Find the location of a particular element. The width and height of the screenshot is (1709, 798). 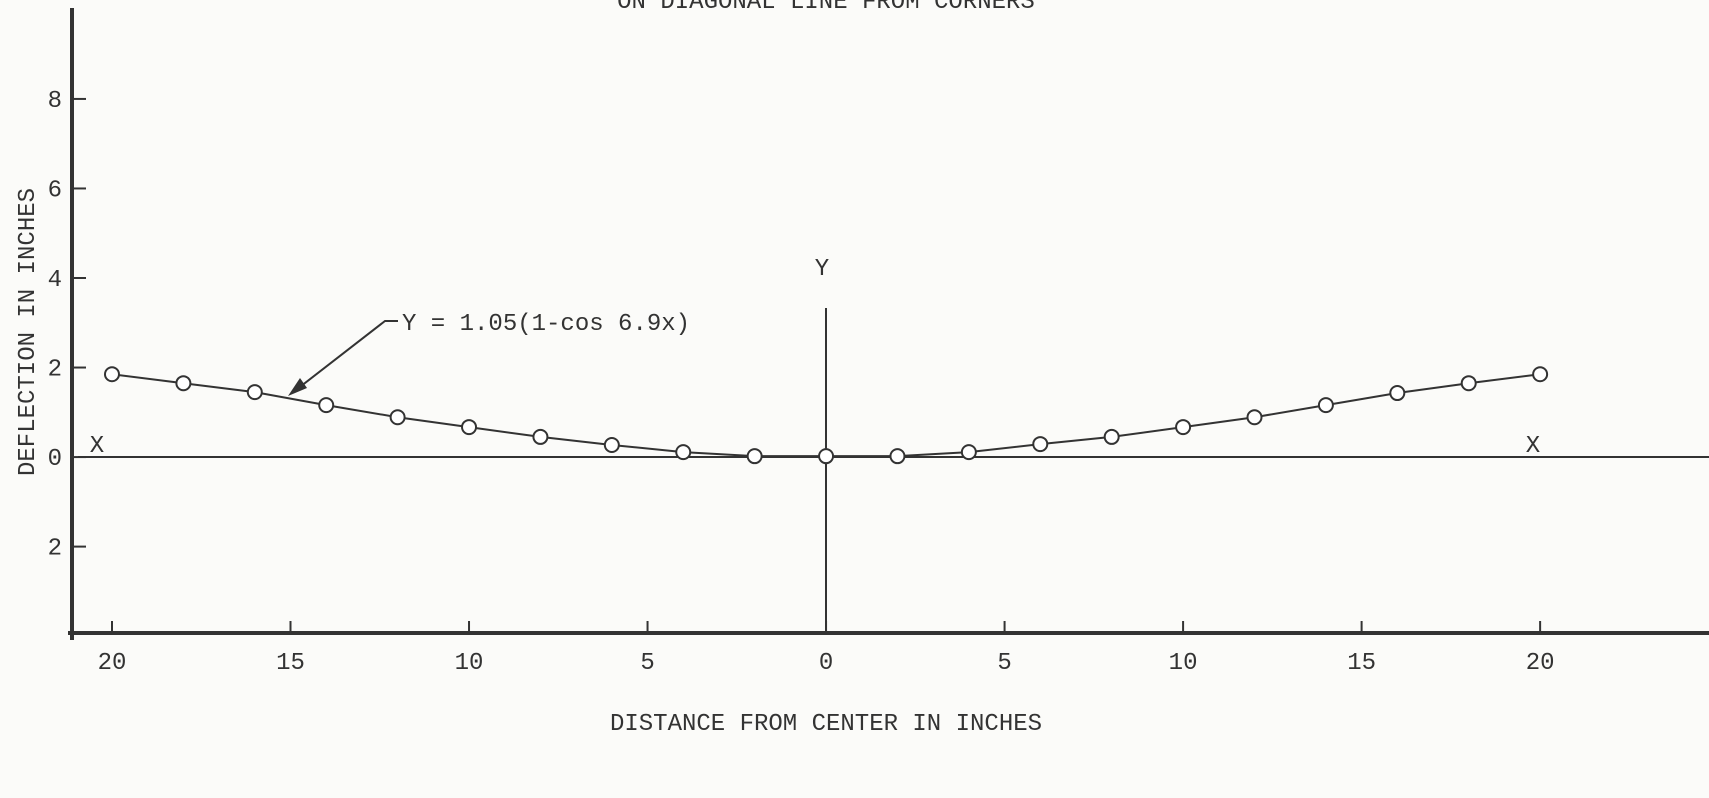

x-axis-label: DISTANCE FROM CENTER IN INCHES is located at coordinates (826, 724).